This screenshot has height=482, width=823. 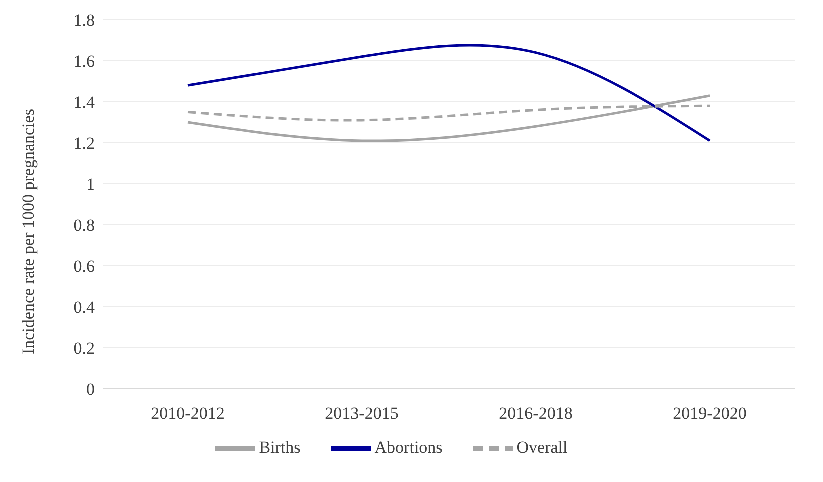 What do you see at coordinates (85, 102) in the screenshot?
I see `y-tick-label: 1.4` at bounding box center [85, 102].